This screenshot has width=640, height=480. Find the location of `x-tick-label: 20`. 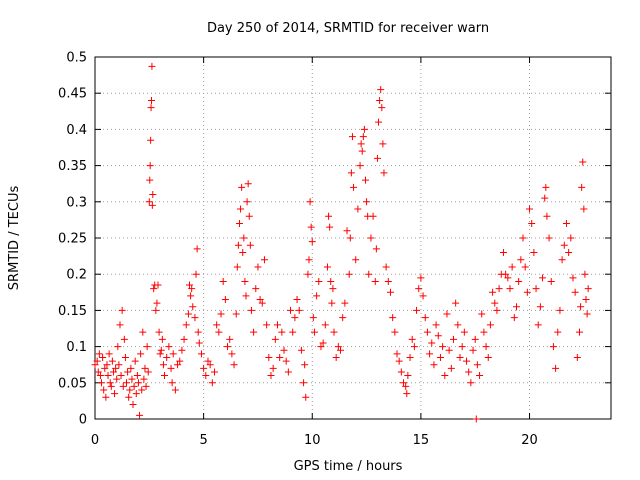

x-tick-label: 20 is located at coordinates (529, 440).